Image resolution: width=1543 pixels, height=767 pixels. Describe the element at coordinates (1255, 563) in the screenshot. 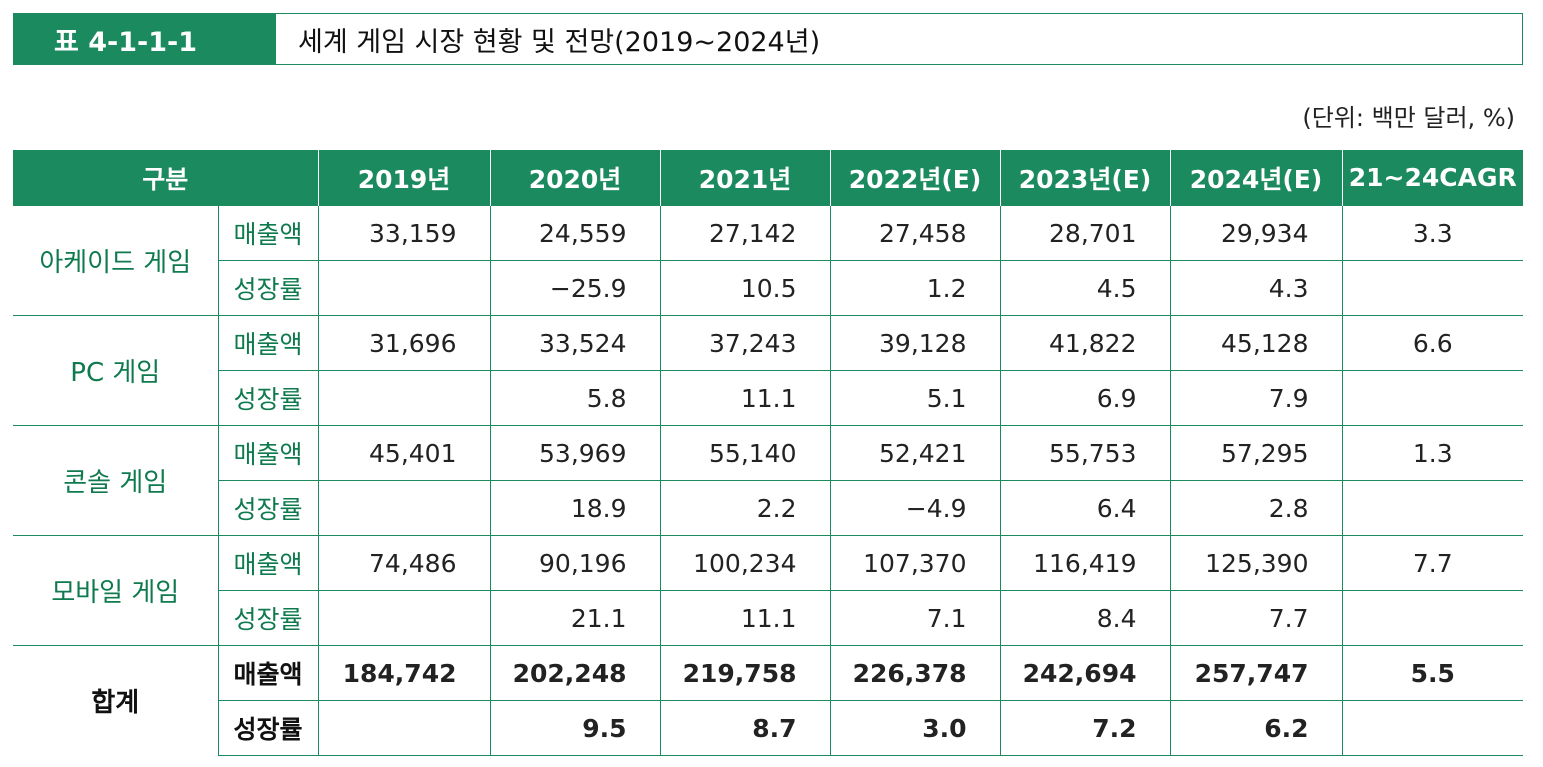

I see `cell-value: 125,390` at that location.